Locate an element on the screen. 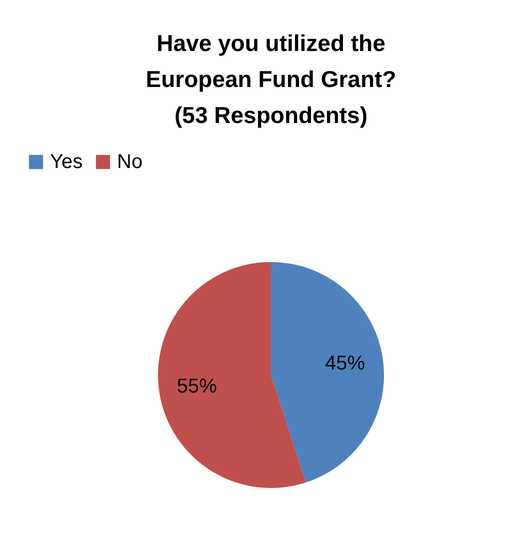 The width and height of the screenshot is (526, 535). legend-label: Yes is located at coordinates (66, 162).